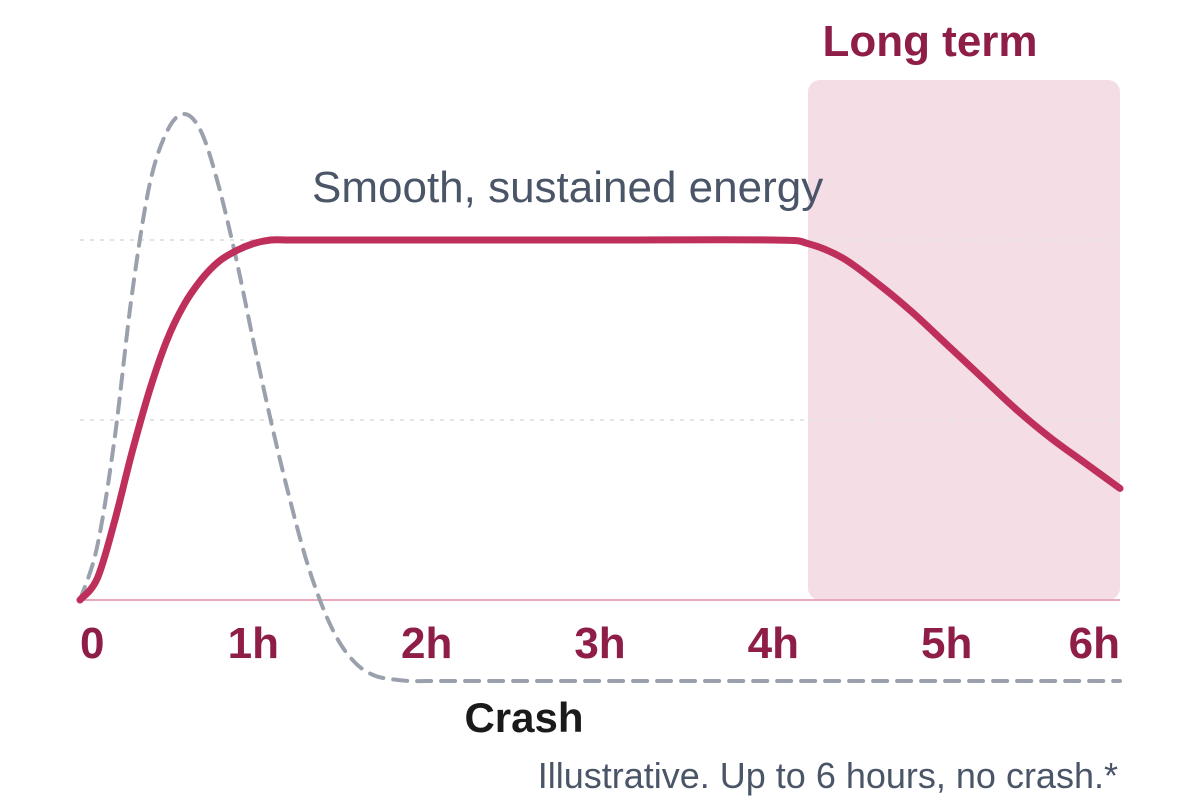  I want to click on long-term-label: Long term, so click(929, 41).